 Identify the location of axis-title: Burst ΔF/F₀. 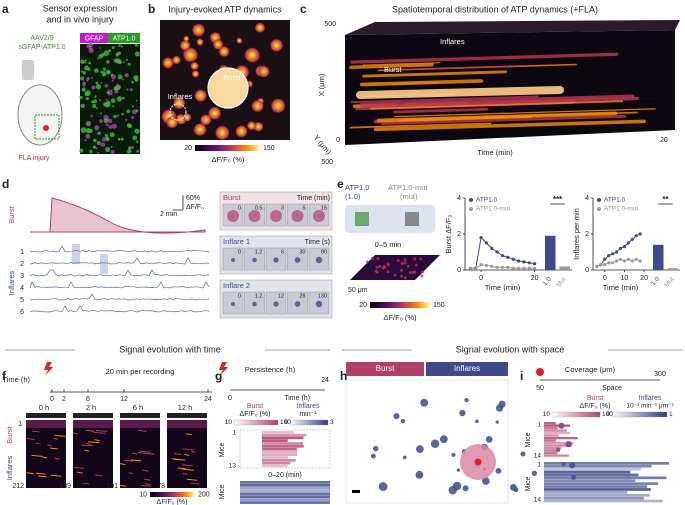
(448, 234).